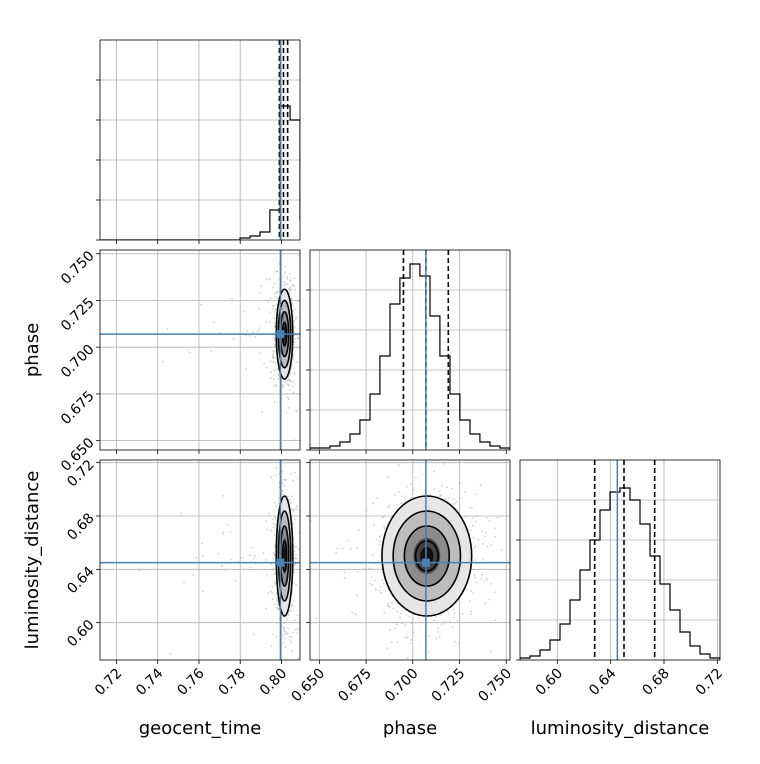  What do you see at coordinates (402, 686) in the screenshot?
I see `x-tick-label: 0.700` at bounding box center [402, 686].